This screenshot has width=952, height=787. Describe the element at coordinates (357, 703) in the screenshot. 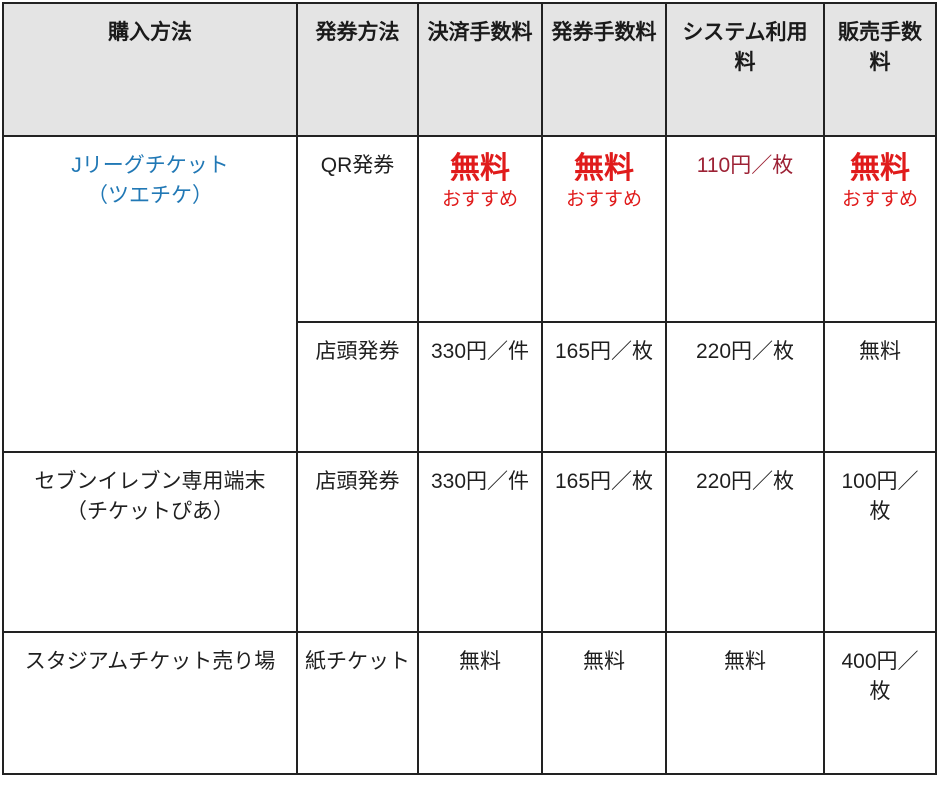

I see `cell-issue-method: 紙チケット` at that location.